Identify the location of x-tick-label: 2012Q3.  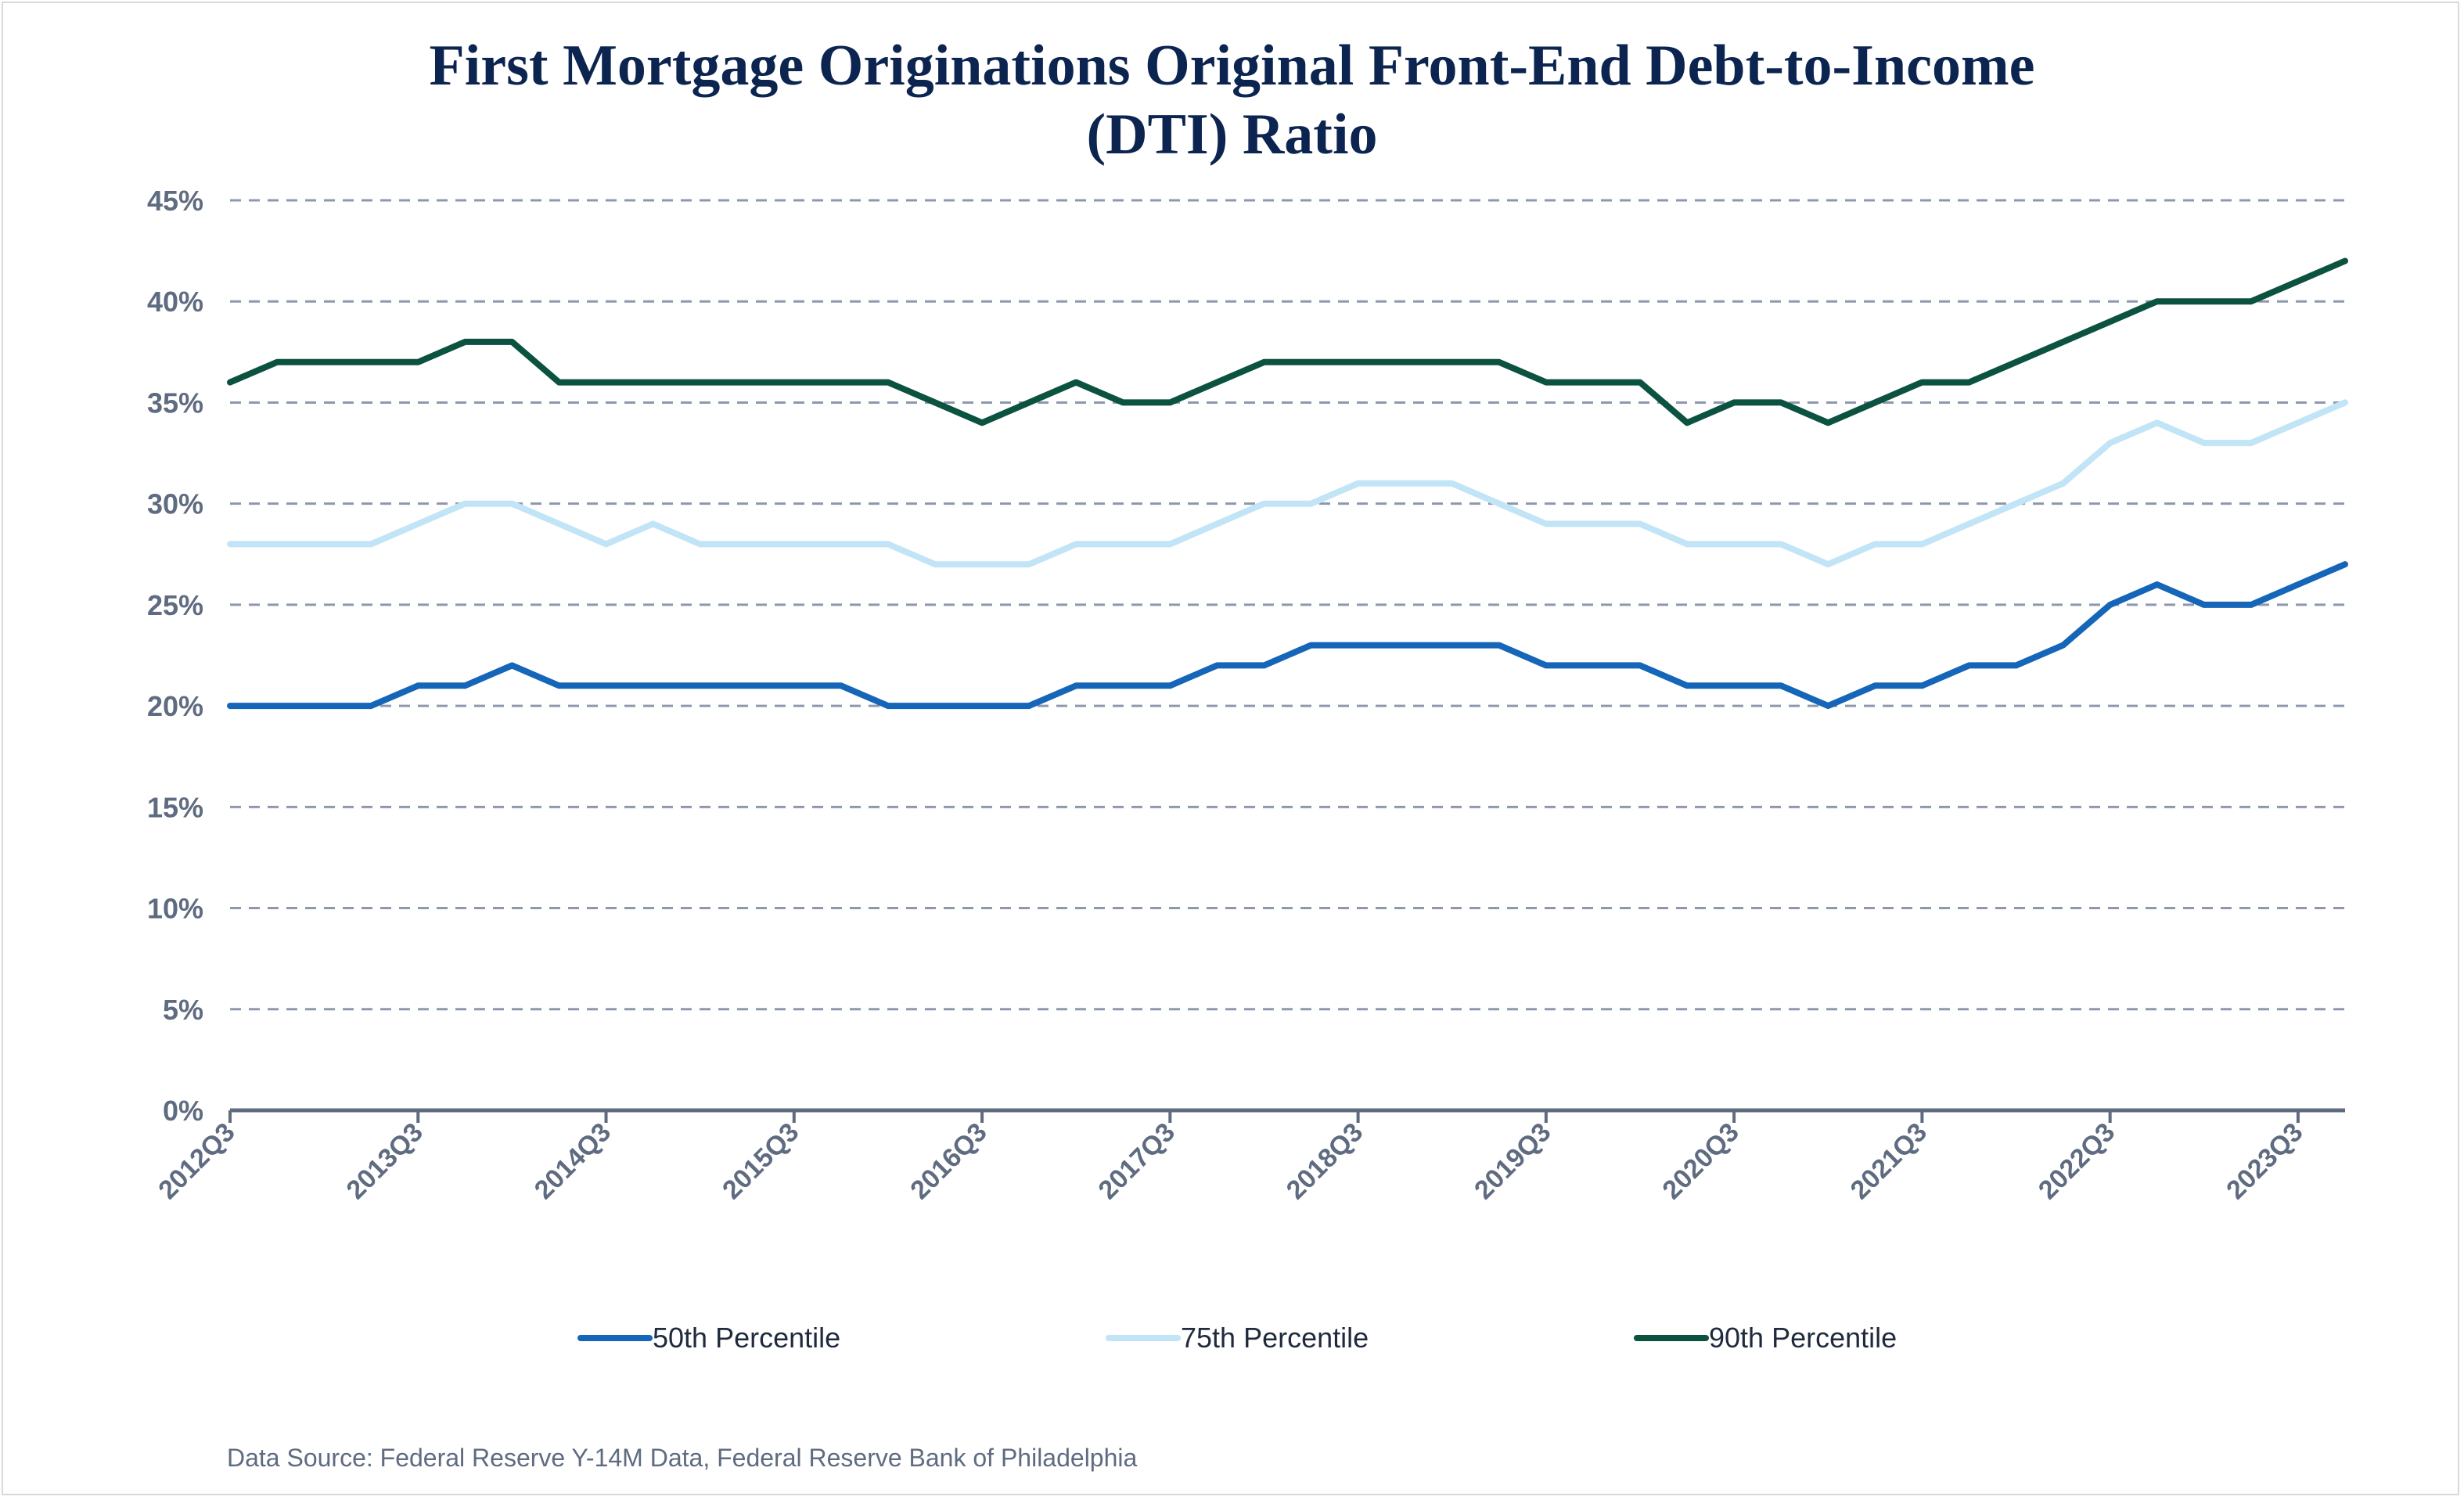
(196, 1161).